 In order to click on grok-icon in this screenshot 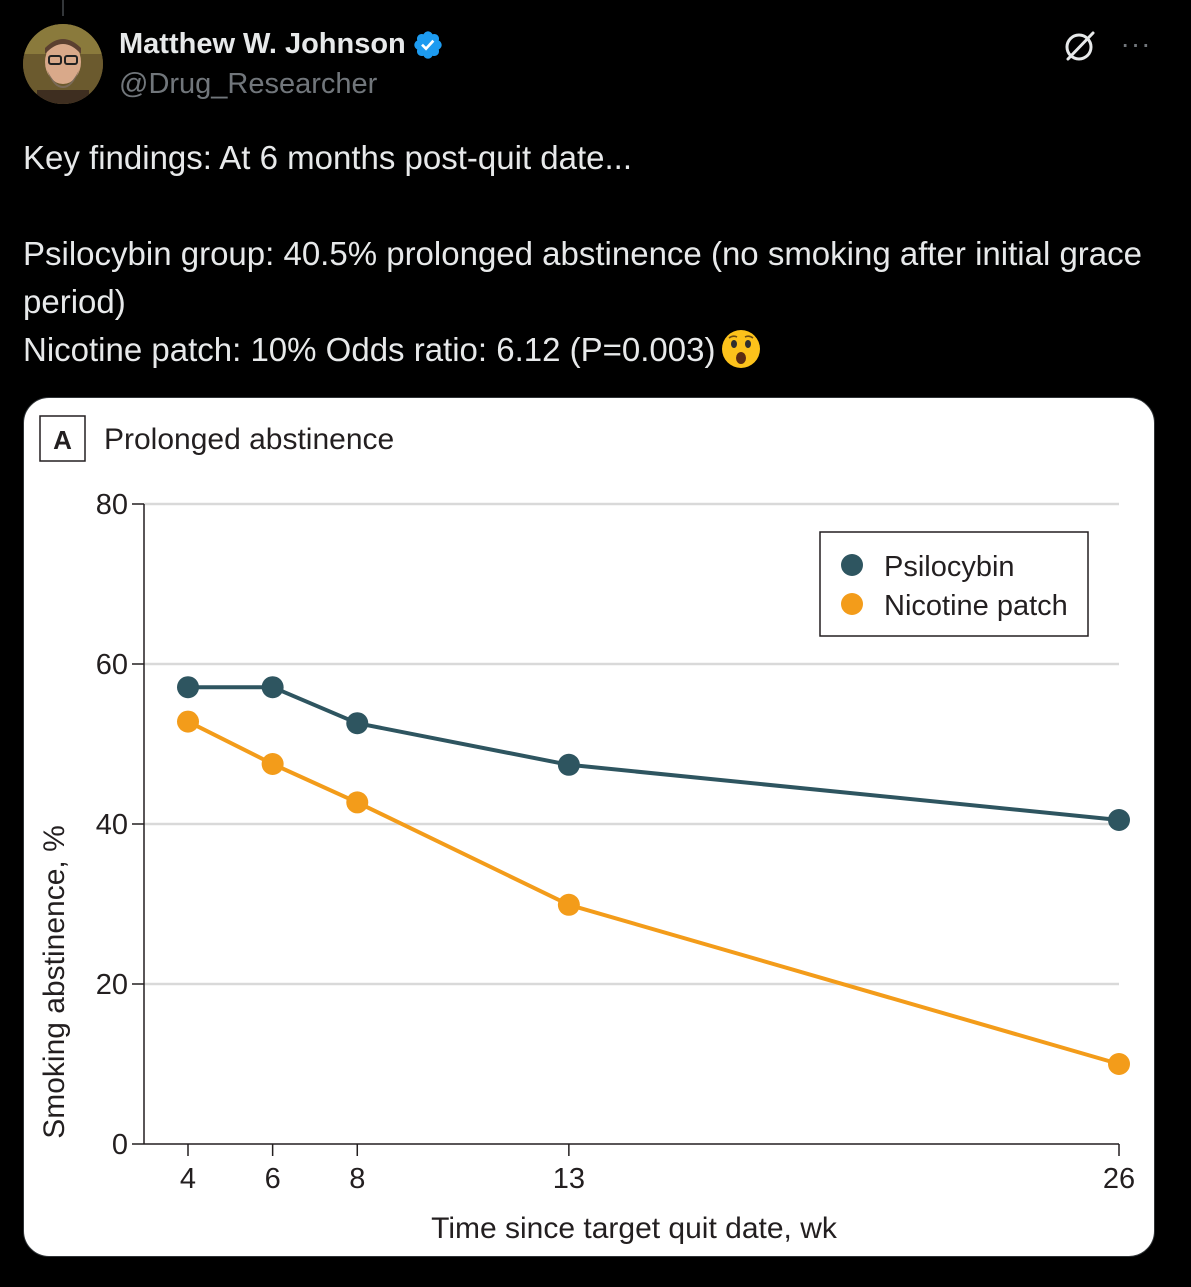, I will do `click(1080, 46)`.